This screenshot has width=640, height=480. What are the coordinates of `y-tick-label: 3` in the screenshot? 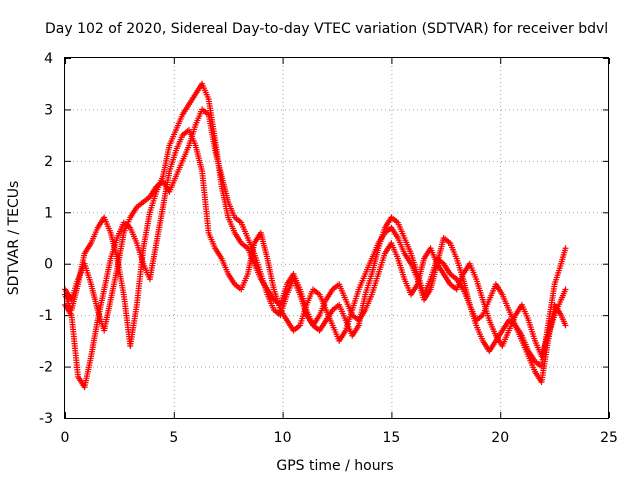 It's located at (48, 110).